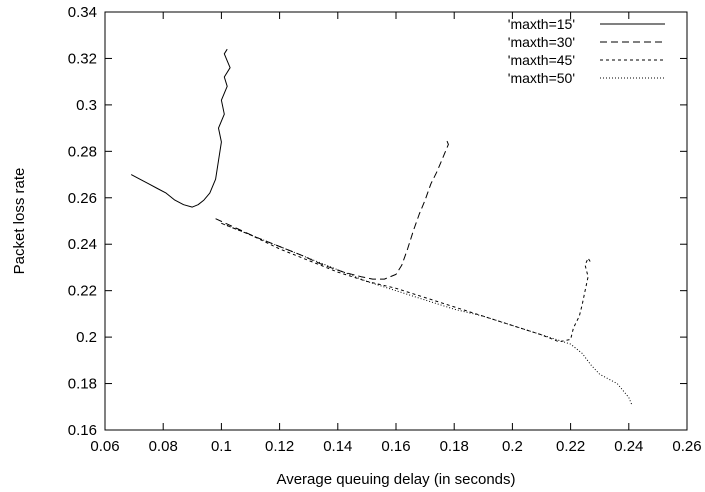  What do you see at coordinates (82, 291) in the screenshot?
I see `y-tick-label: 0.22` at bounding box center [82, 291].